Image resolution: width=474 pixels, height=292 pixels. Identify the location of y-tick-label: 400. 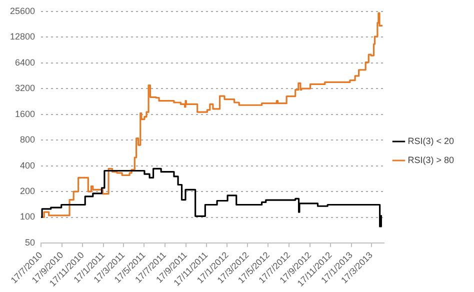
(28, 165).